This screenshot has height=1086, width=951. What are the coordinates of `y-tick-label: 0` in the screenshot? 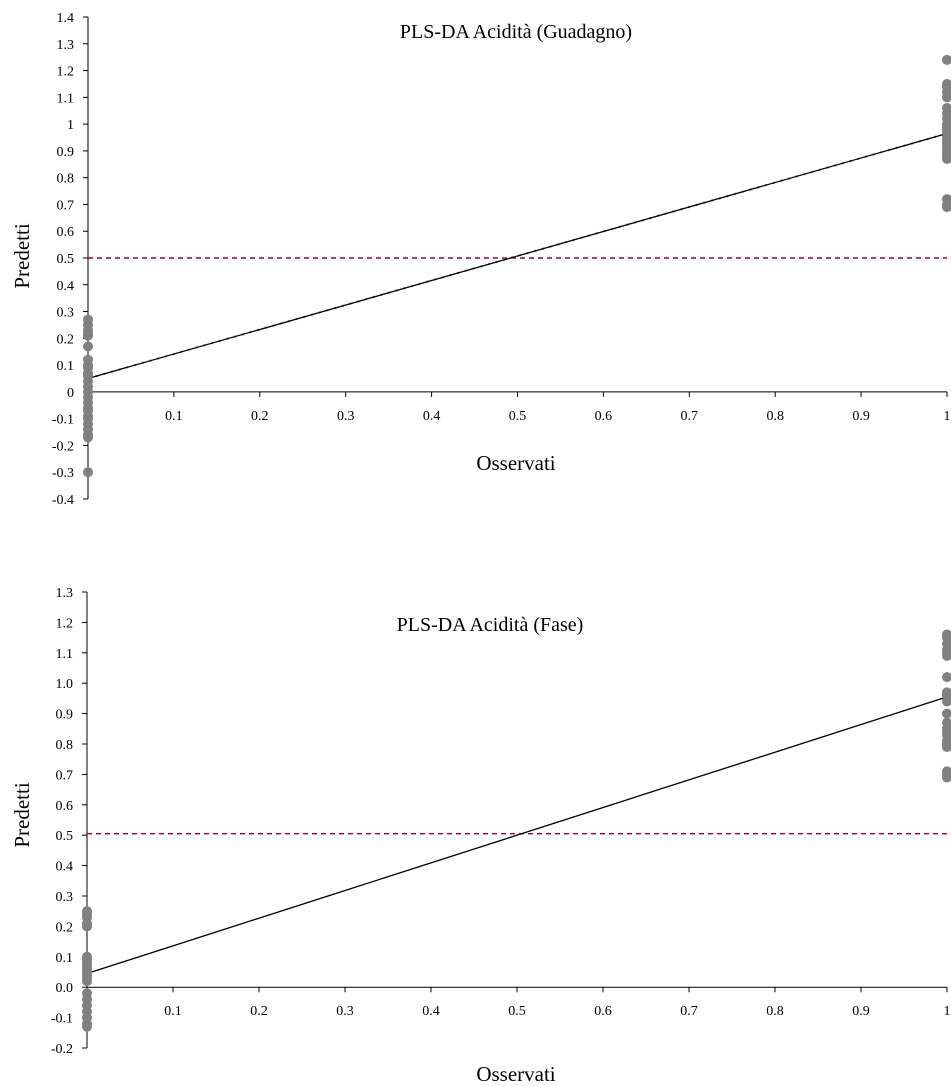 It's located at (70, 393).